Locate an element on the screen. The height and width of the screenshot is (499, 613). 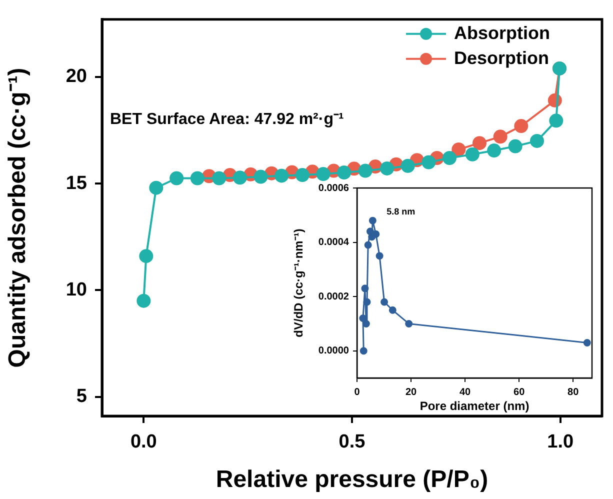
legend-label: Desorption is located at coordinates (502, 58).